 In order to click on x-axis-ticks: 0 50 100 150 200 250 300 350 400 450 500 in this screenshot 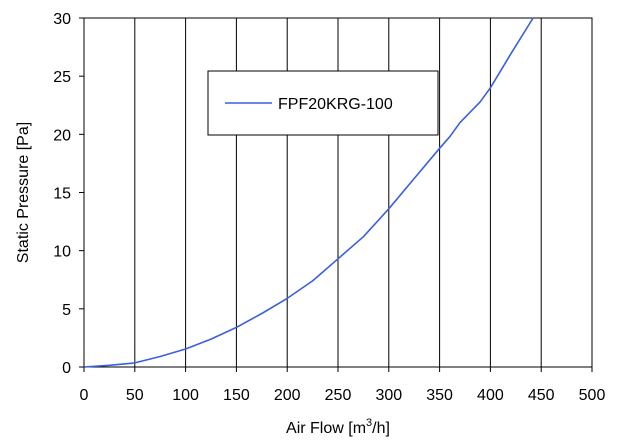, I will do `click(343, 385)`.